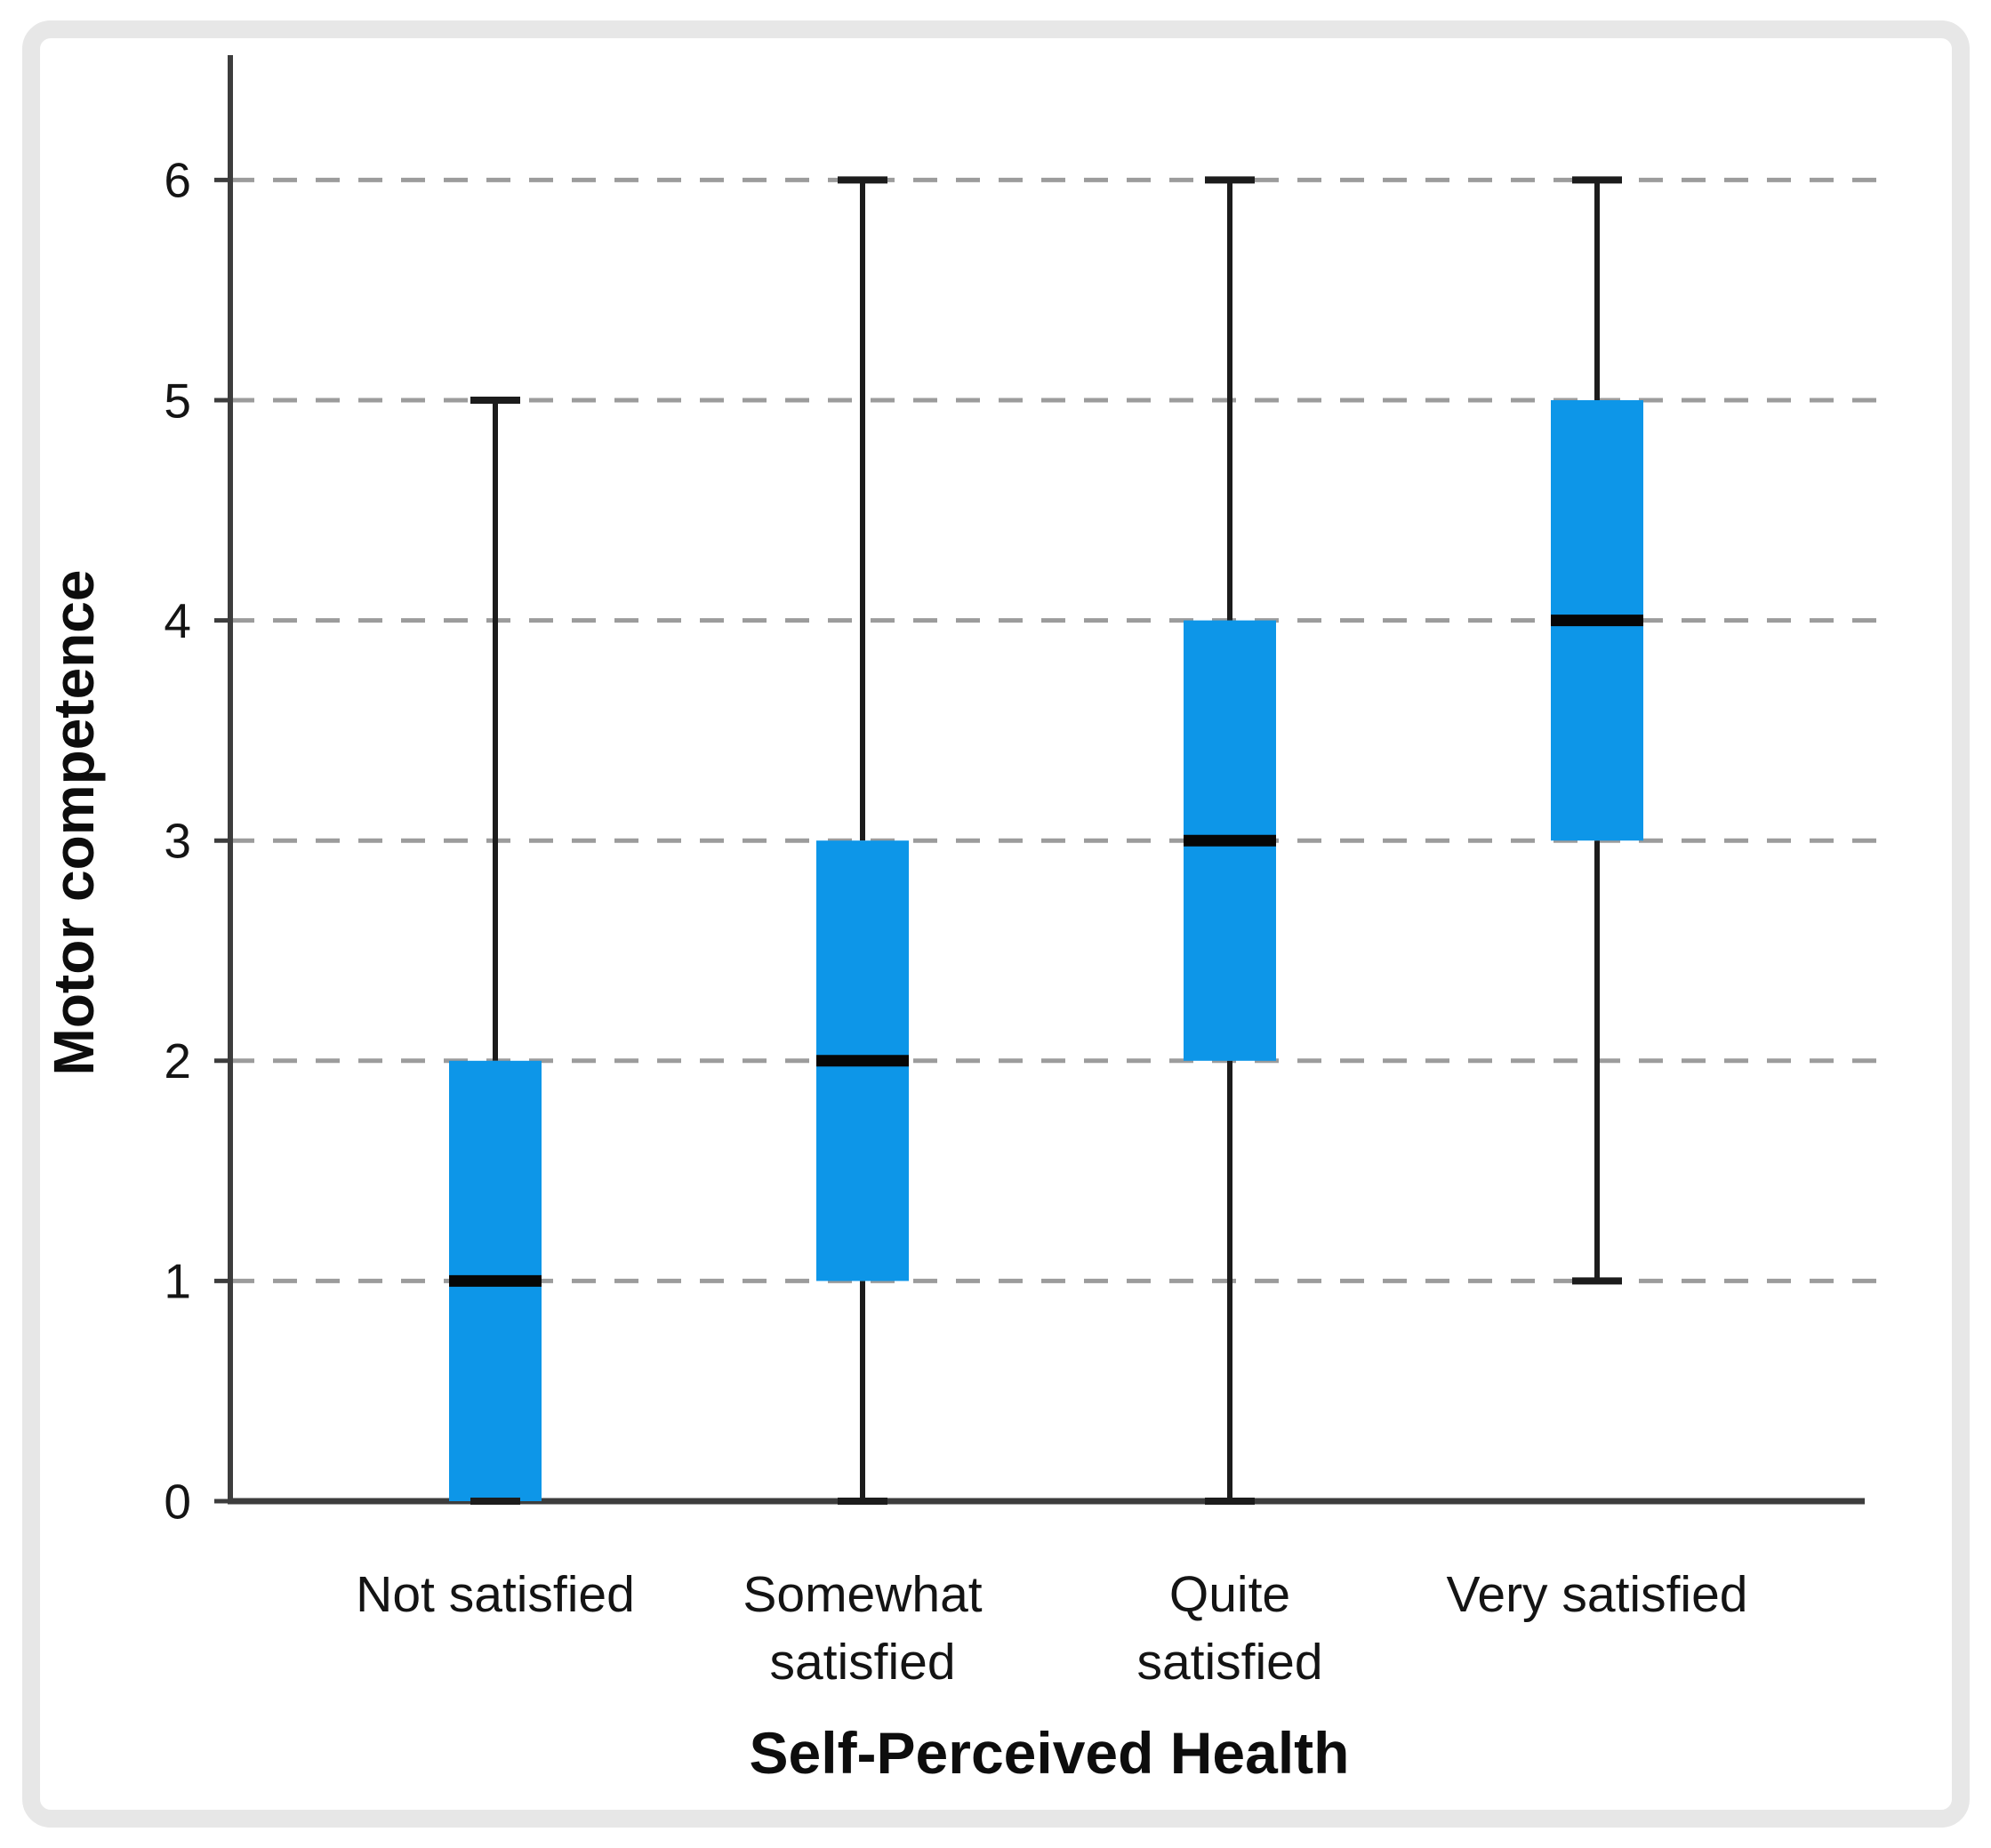 The height and width of the screenshot is (1848, 1991). Describe the element at coordinates (74, 823) in the screenshot. I see `y-axis-title-label: Motor competence` at that location.